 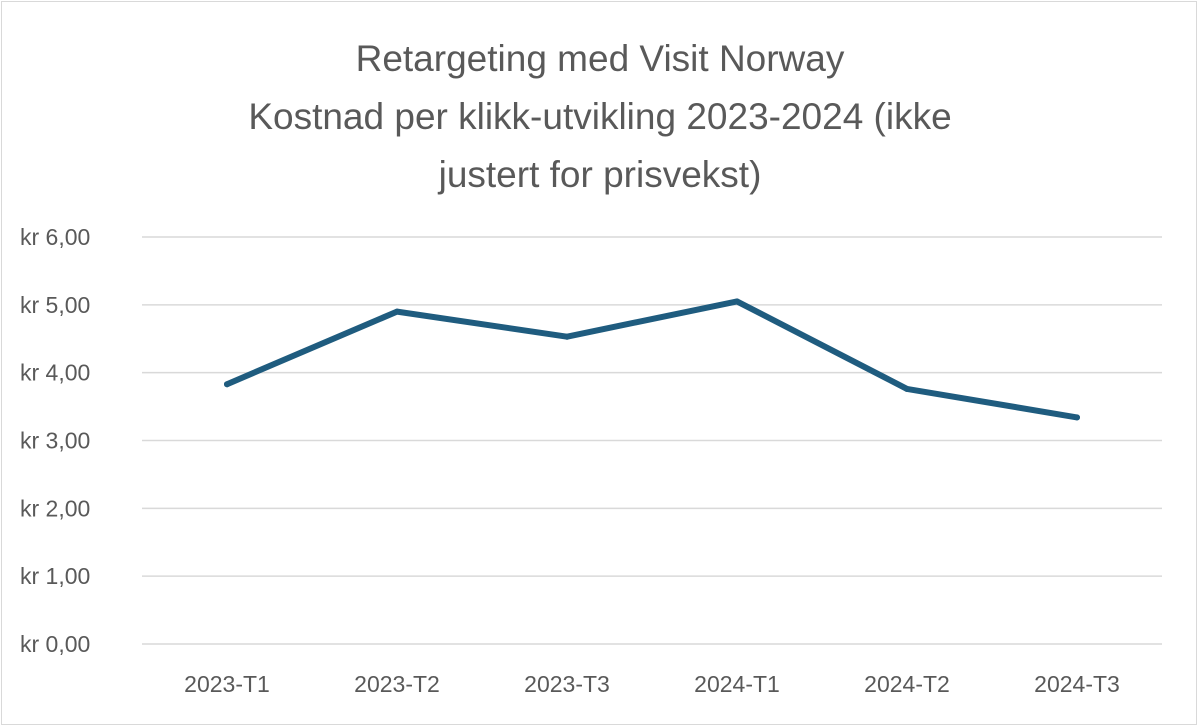 I want to click on x-tick-label: 2023-T3, so click(x=567, y=684).